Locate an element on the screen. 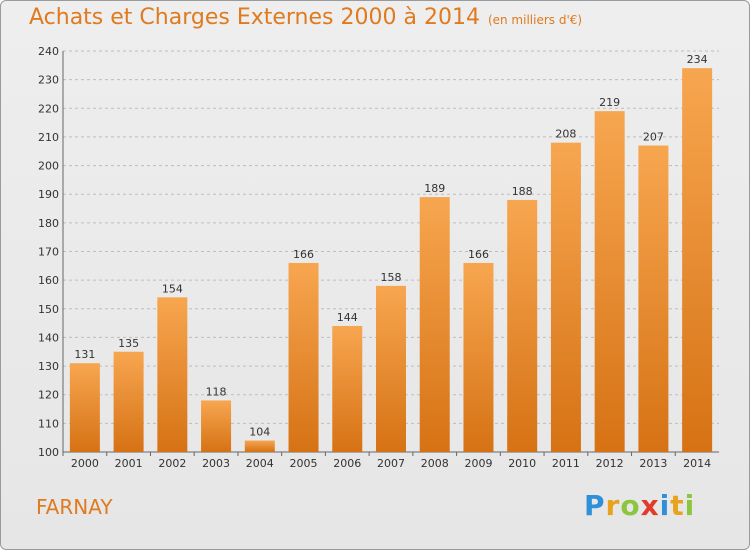 The height and width of the screenshot is (550, 750). logo-letter: r is located at coordinates (613, 505).